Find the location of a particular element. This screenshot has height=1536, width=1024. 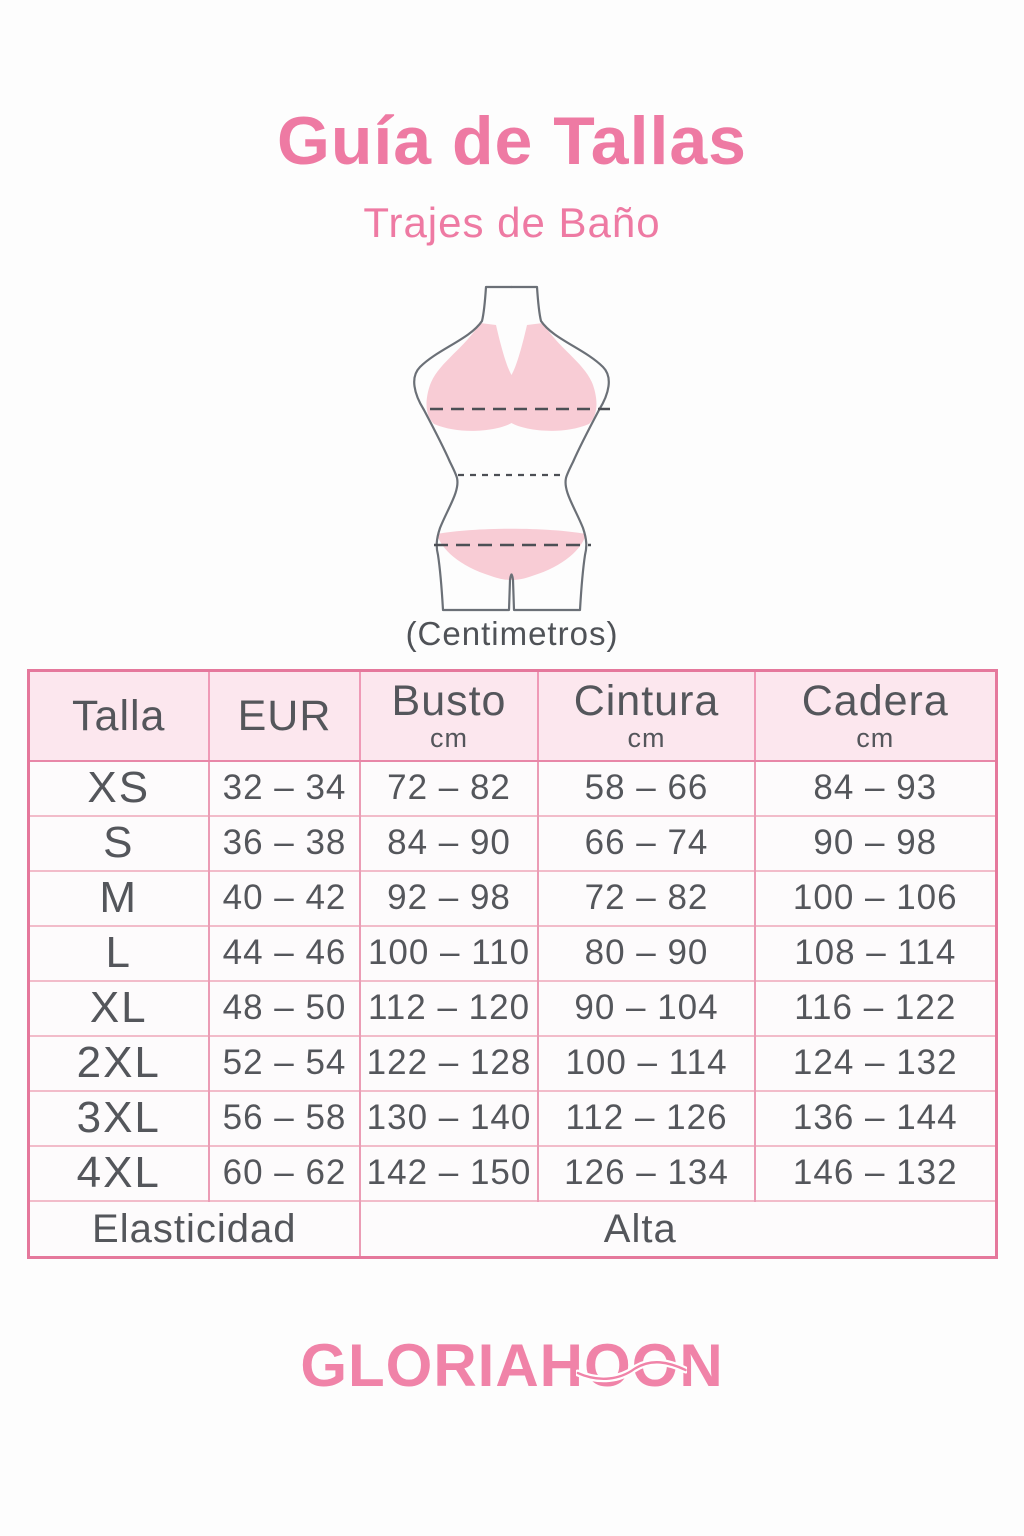

brand-logo-suffix: N is located at coordinates (701, 1366).